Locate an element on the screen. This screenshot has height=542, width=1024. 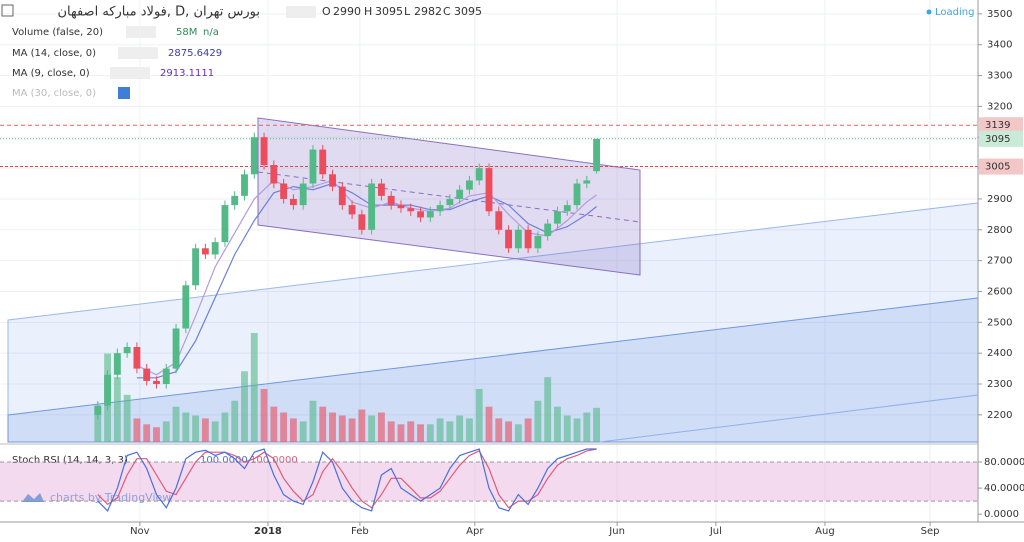
indicator-name: MA (30, close, 0) is located at coordinates (54, 93).